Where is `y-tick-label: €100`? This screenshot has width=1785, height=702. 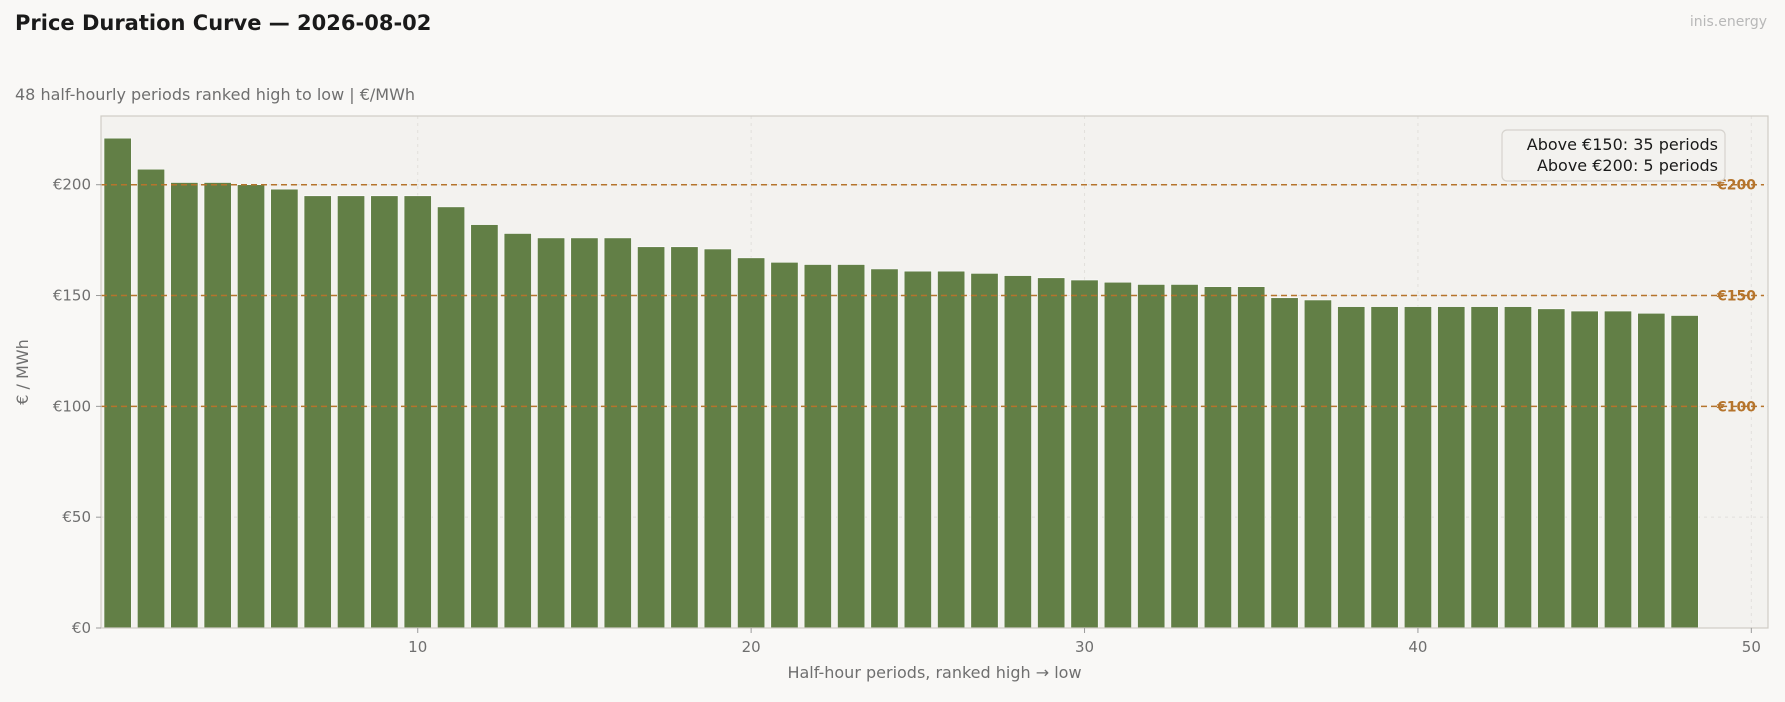 y-tick-label: €100 is located at coordinates (72, 406).